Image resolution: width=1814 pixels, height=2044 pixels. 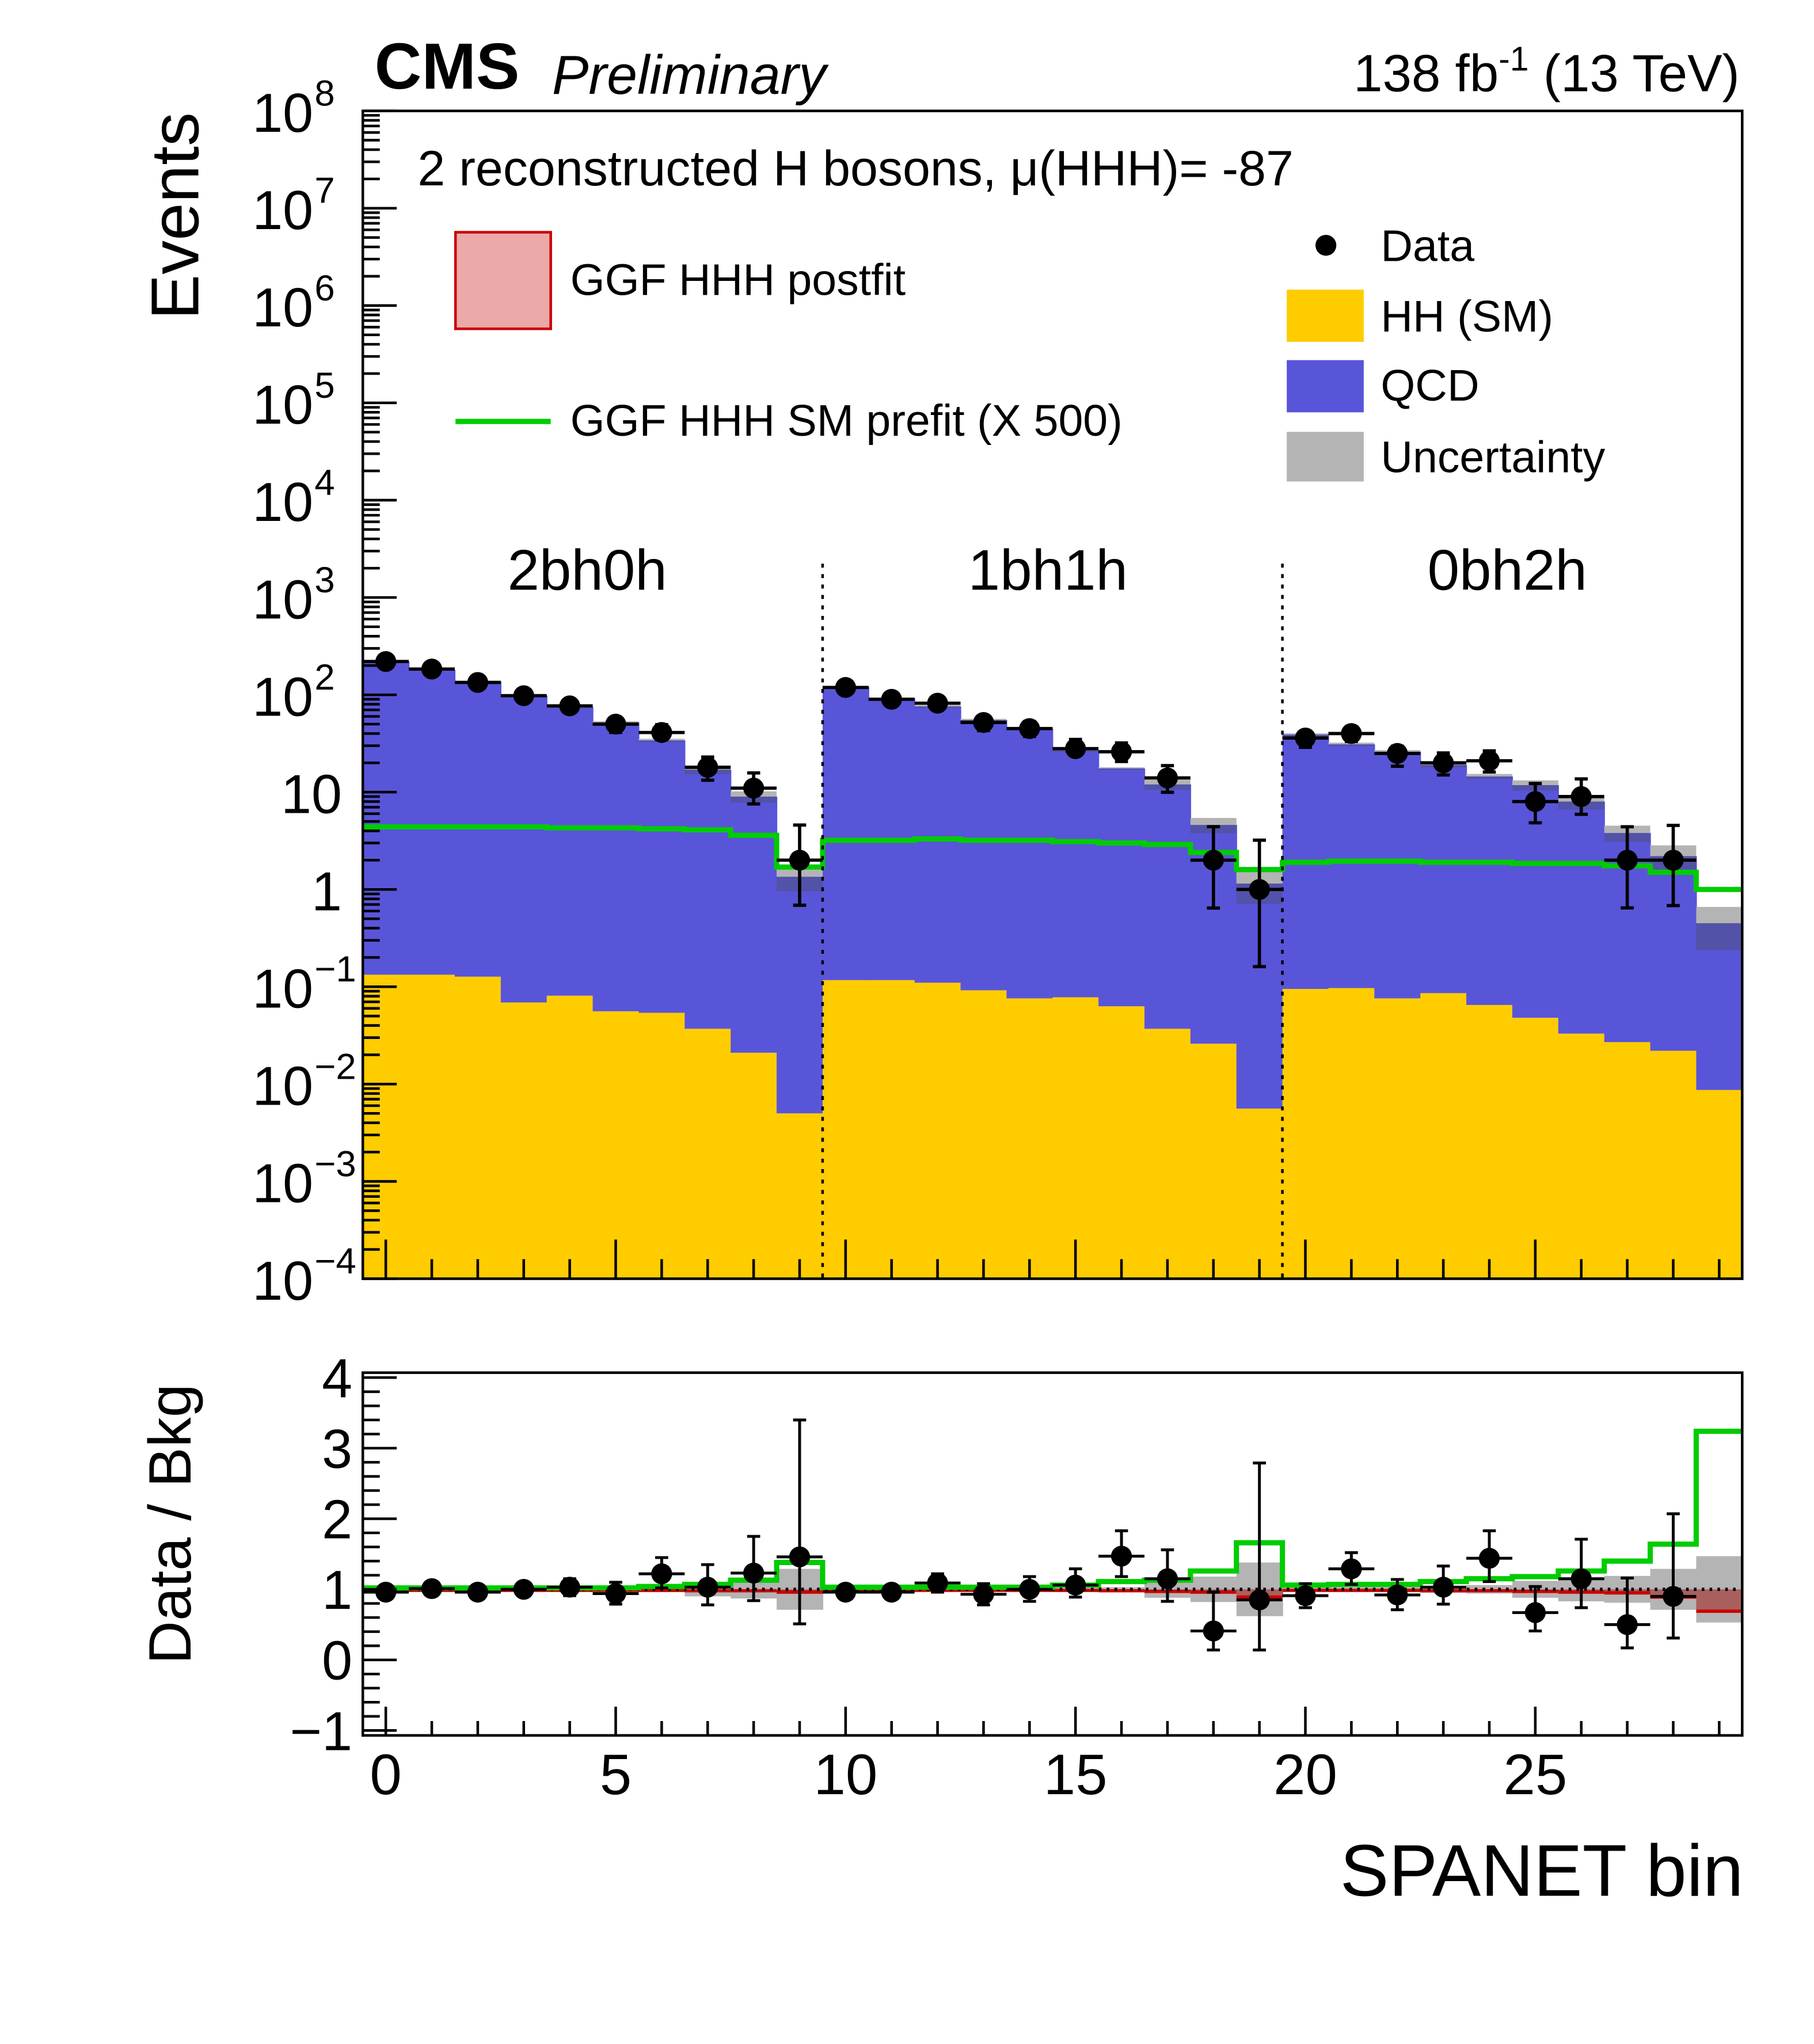 I want to click on lumi-energy: (13 TeV), so click(x=1635, y=74).